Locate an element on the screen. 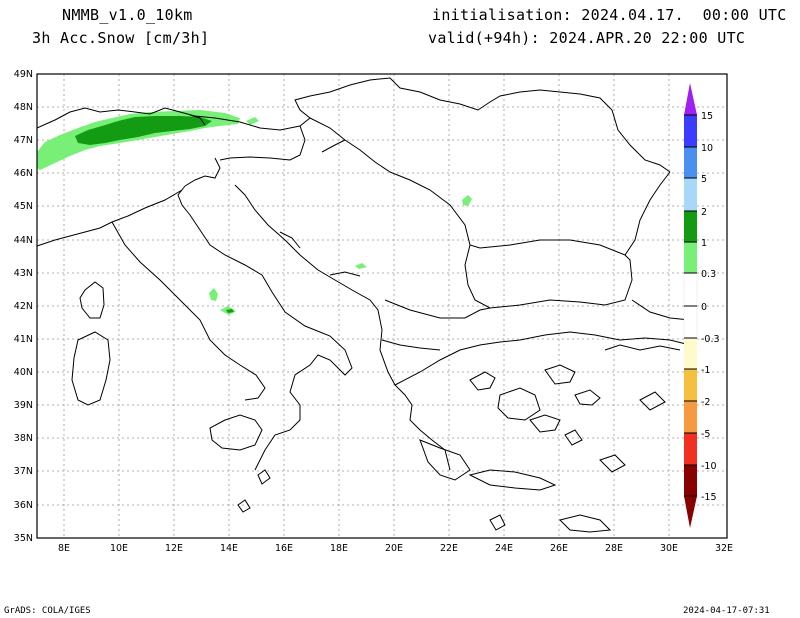 The width and height of the screenshot is (800, 618). lon-label: 24E is located at coordinates (504, 548).